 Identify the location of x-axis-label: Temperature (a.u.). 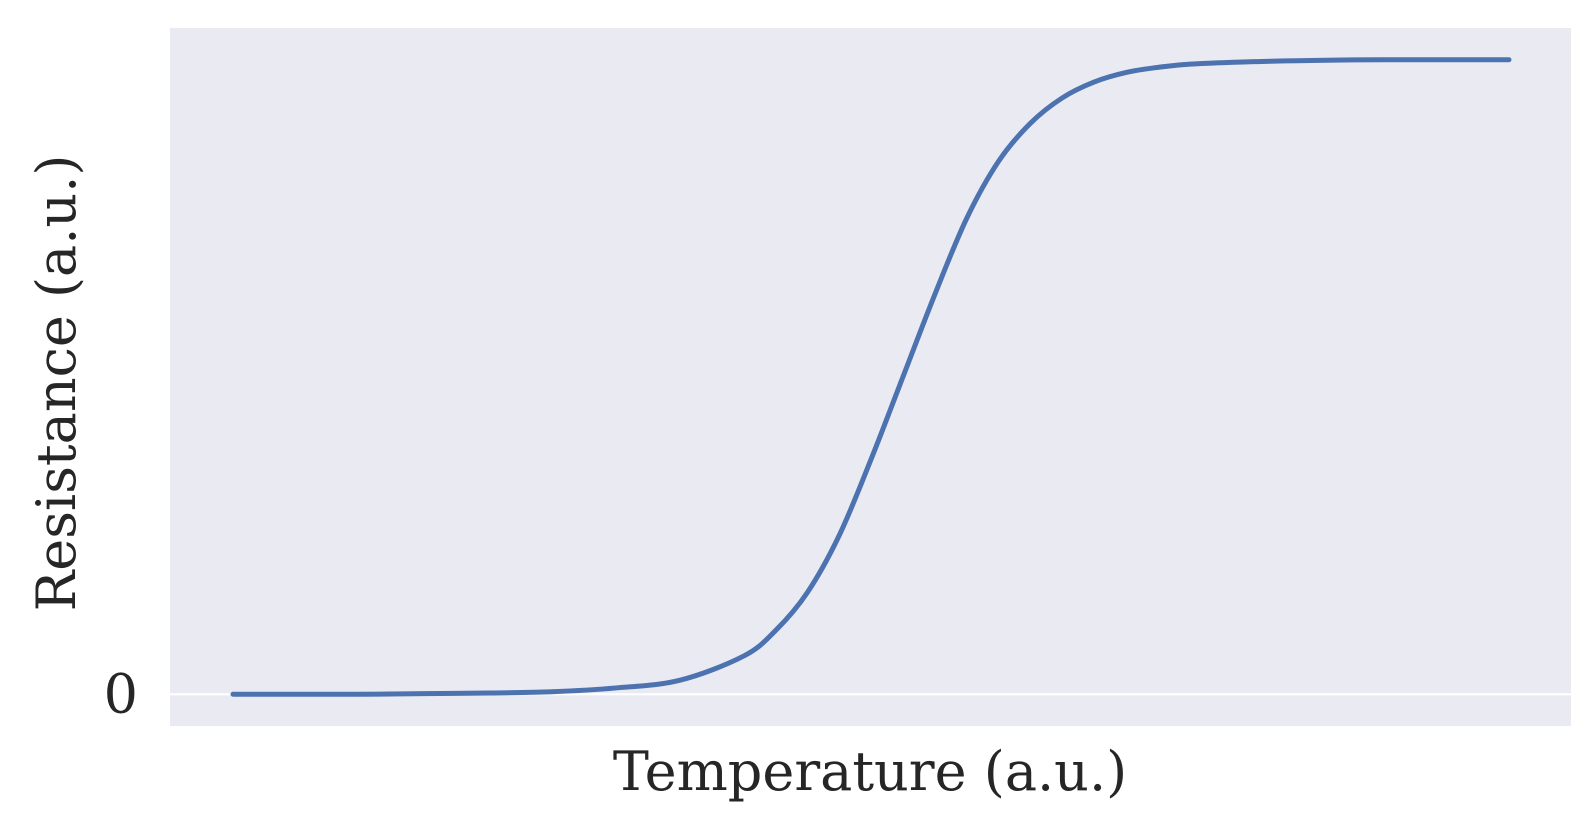
(870, 771).